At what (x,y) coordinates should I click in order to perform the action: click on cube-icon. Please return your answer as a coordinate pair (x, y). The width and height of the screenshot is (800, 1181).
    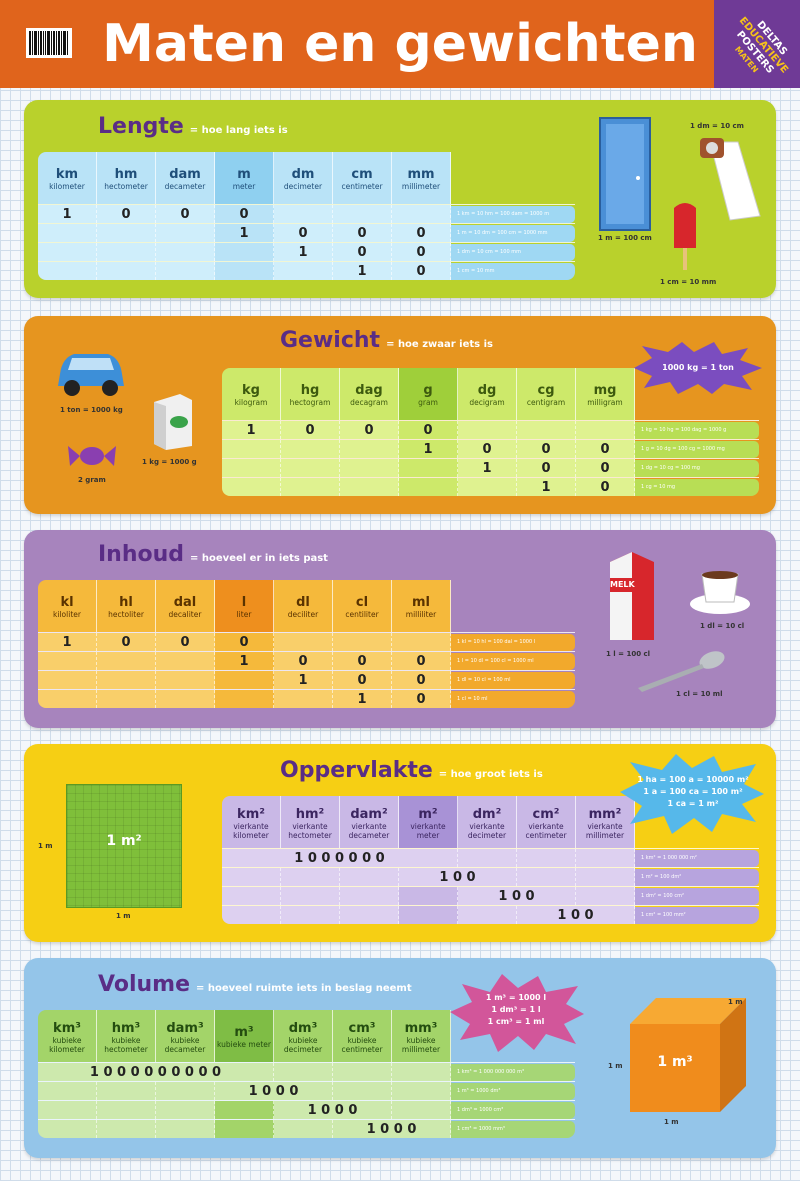
    Looking at the image, I should click on (688, 1055).